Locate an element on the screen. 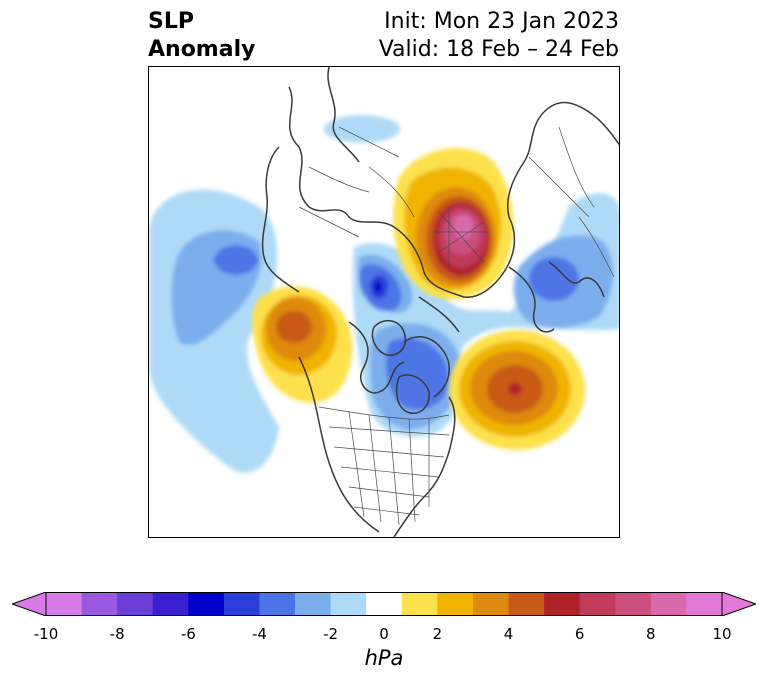 This screenshot has width=768, height=684. colorbar-tick-label: -8 is located at coordinates (117, 634).